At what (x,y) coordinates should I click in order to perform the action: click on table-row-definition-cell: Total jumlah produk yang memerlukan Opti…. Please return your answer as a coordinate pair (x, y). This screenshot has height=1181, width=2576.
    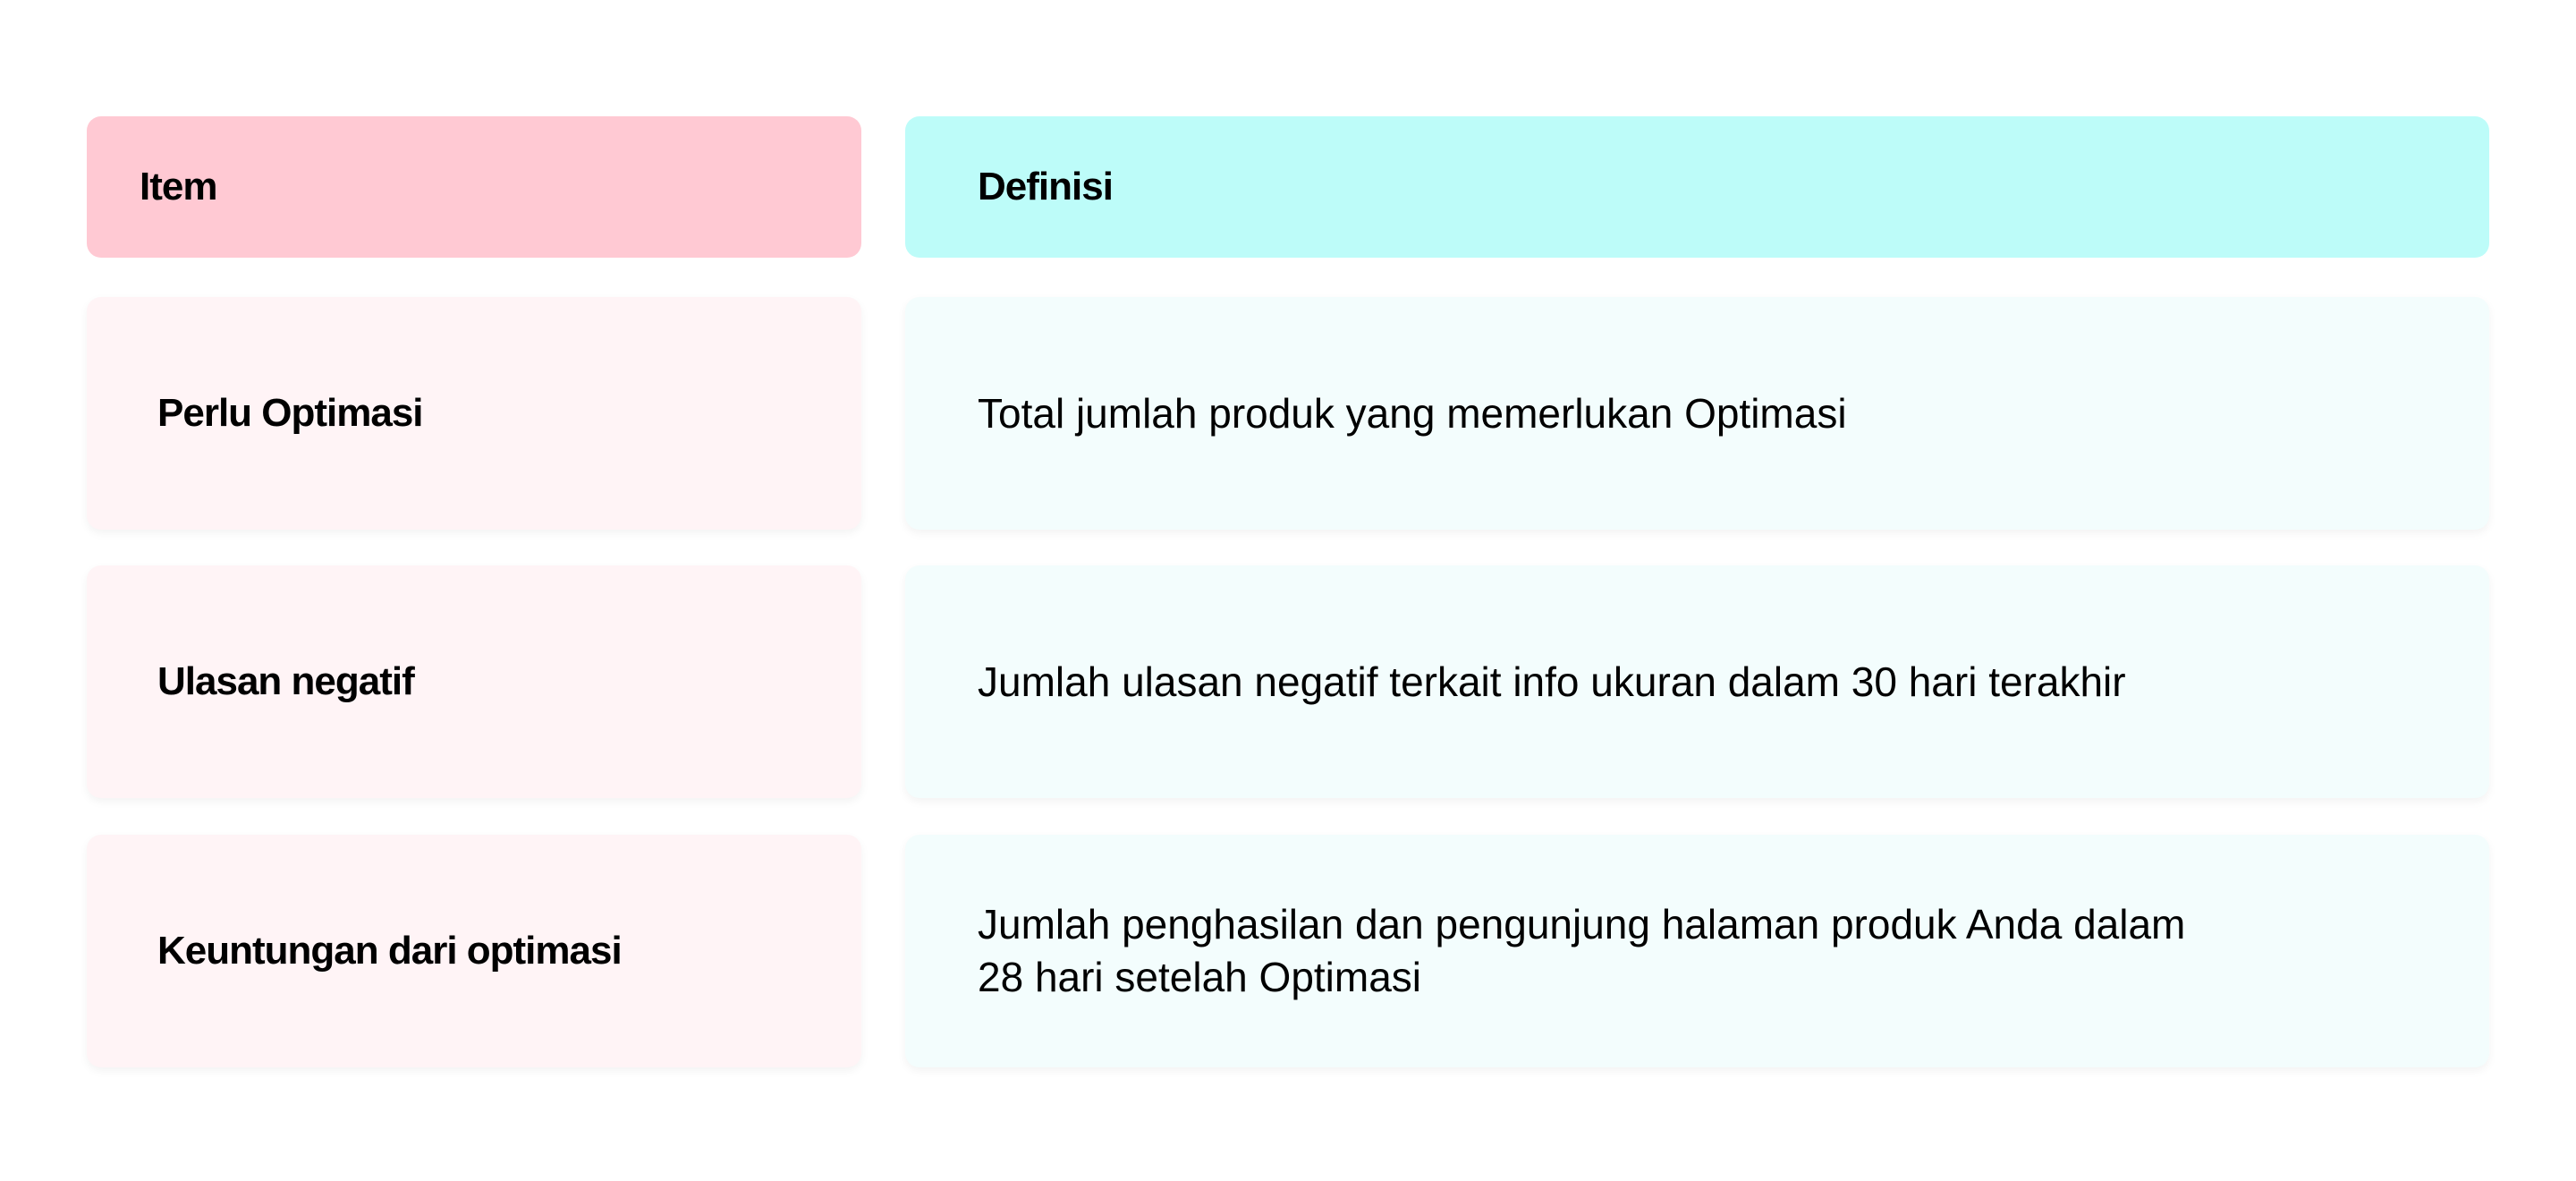
    Looking at the image, I should click on (1697, 413).